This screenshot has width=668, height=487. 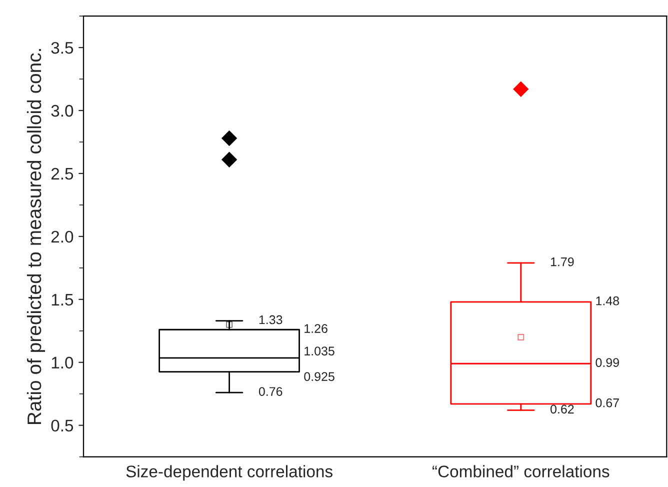 I want to click on y-tick-label: 2.5, so click(x=62, y=174).